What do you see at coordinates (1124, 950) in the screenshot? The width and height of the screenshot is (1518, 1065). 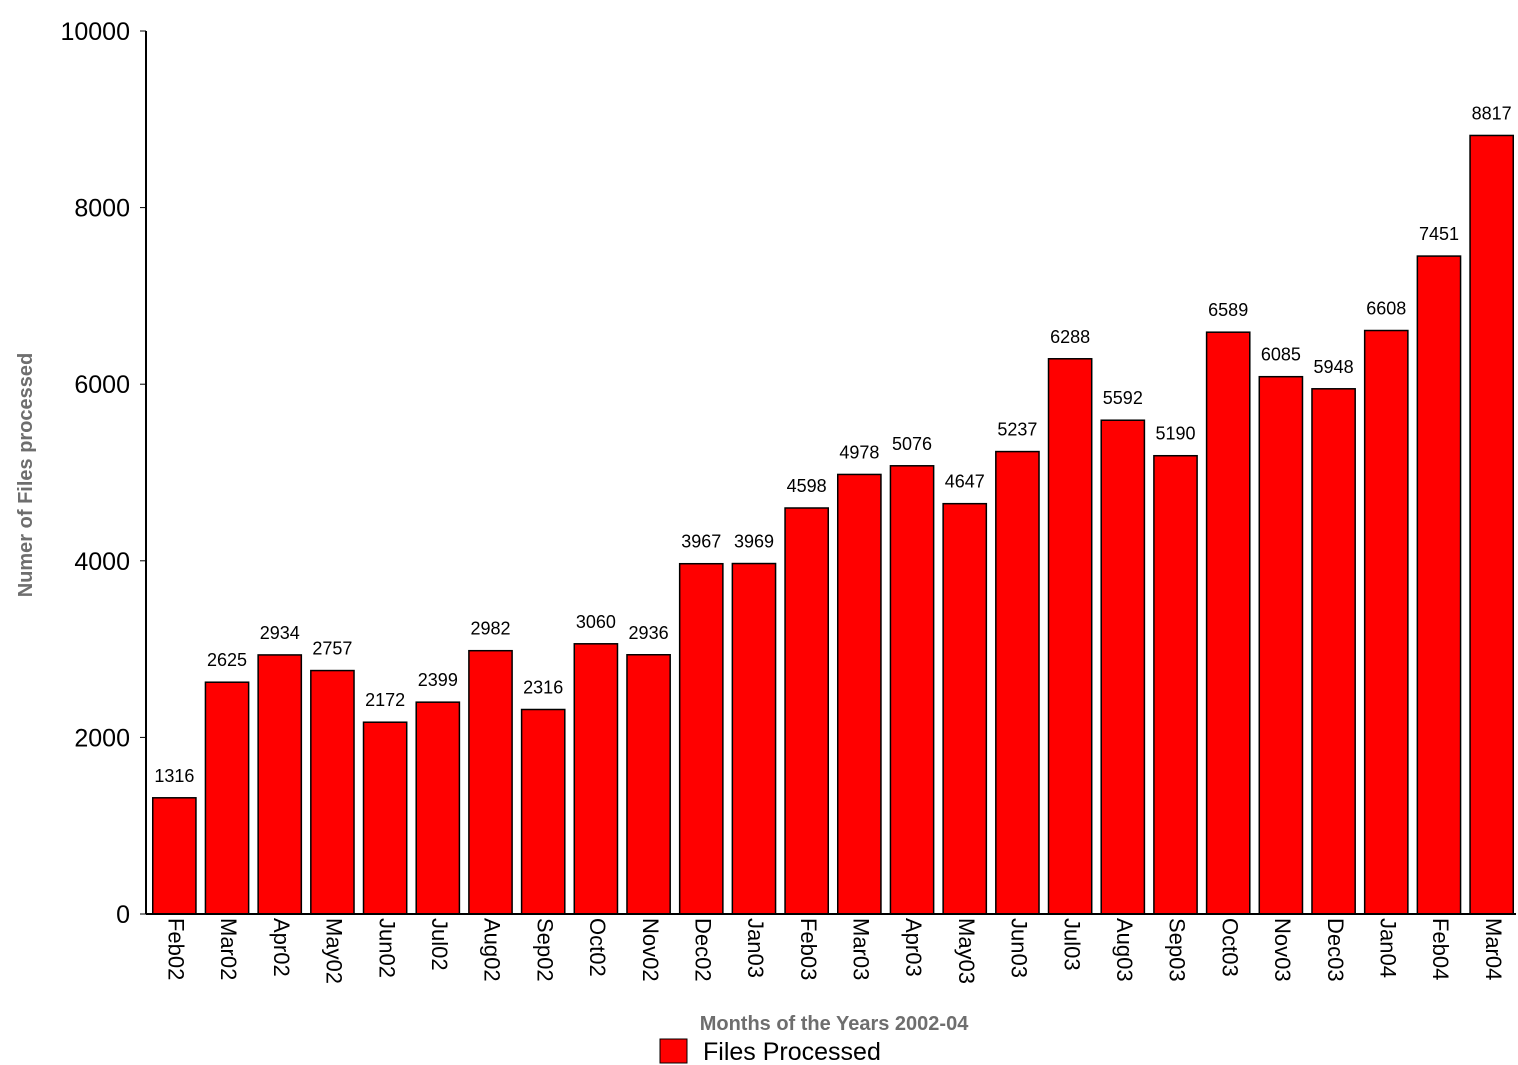 I see `x-tick-label: Aug03` at bounding box center [1124, 950].